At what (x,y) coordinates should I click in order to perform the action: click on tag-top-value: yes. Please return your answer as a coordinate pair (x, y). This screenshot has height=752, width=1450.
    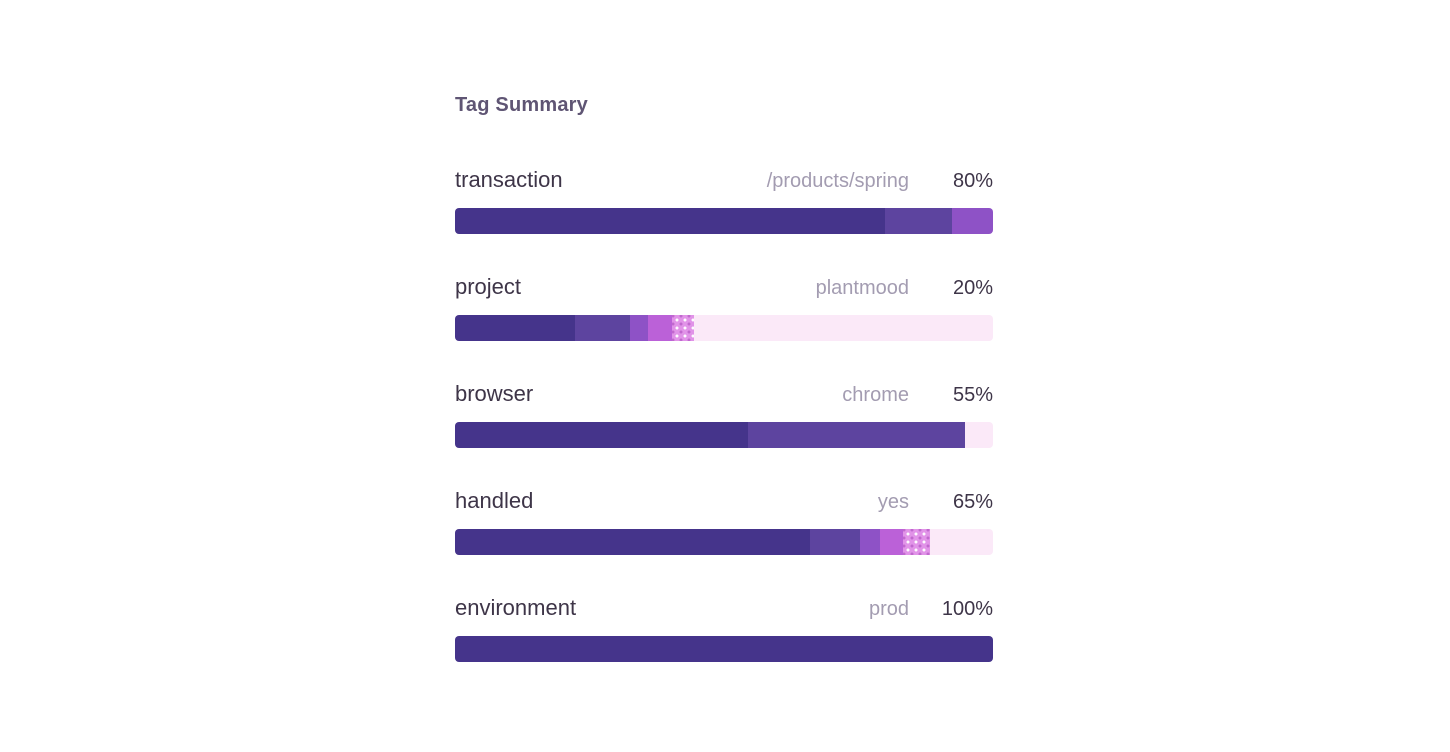
    Looking at the image, I should click on (893, 502).